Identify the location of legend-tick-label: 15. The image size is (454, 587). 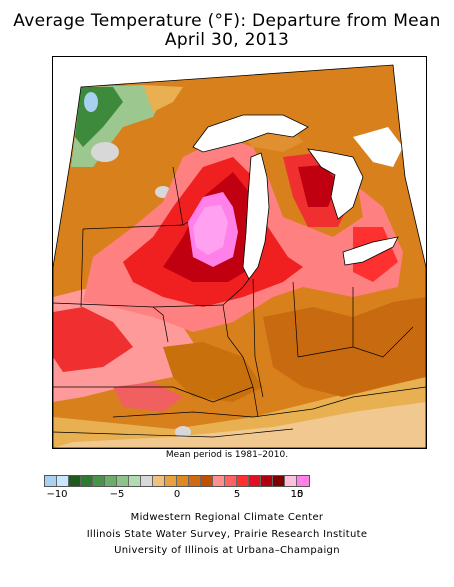
(297, 494).